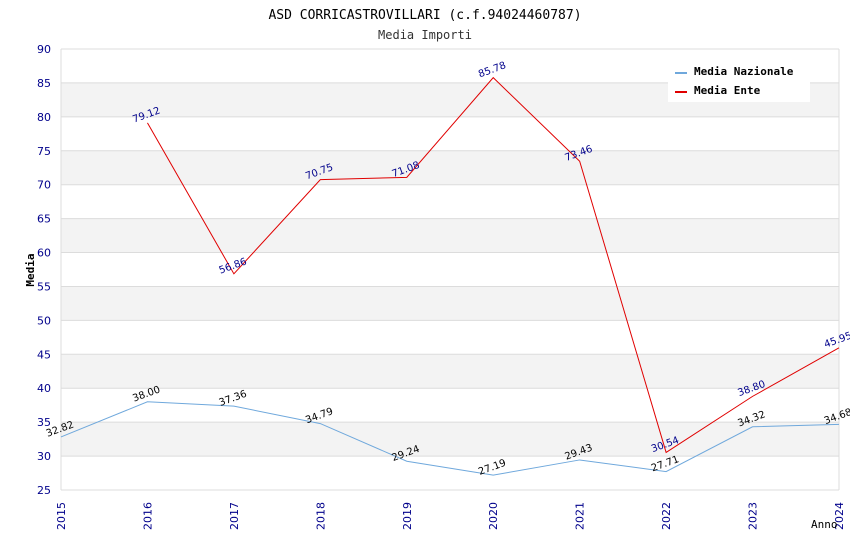 The width and height of the screenshot is (850, 550). Describe the element at coordinates (44, 185) in the screenshot. I see `y-tick-label: 70` at that location.